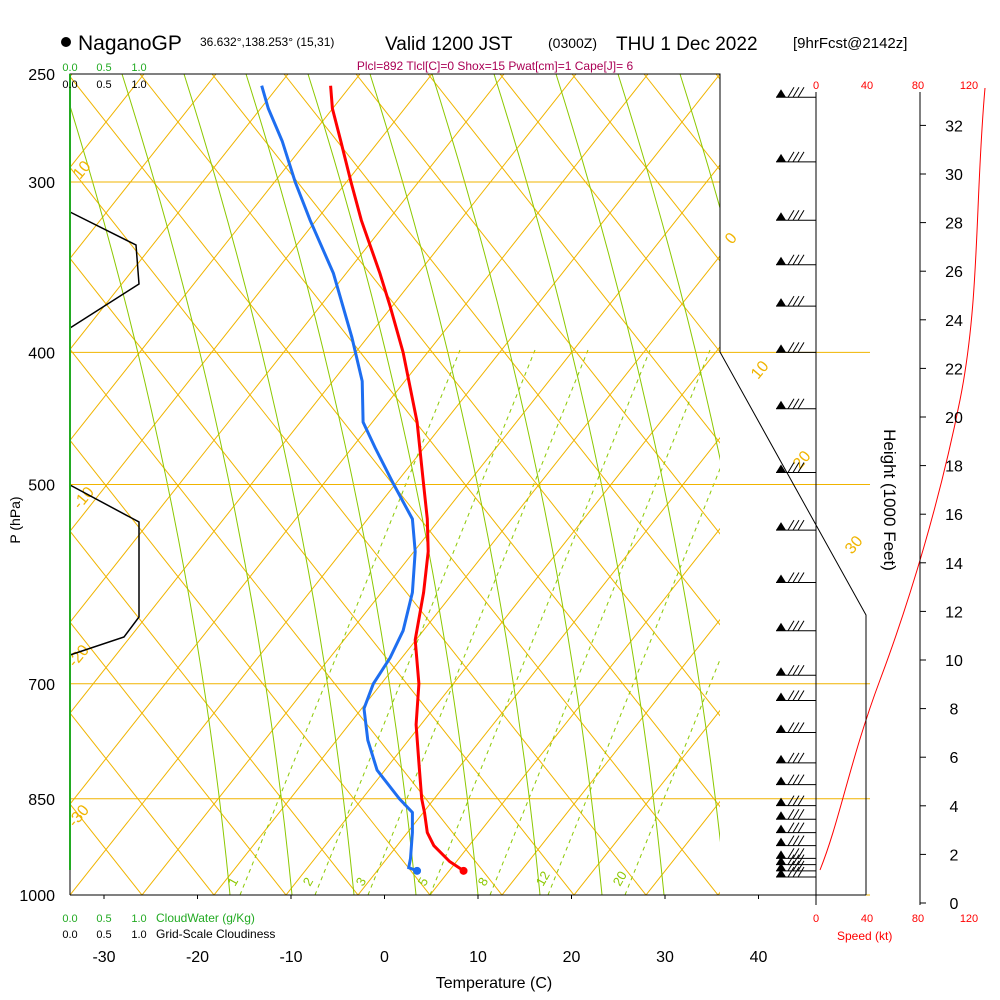  I want to click on speed-top-tick: 80, so click(918, 86).